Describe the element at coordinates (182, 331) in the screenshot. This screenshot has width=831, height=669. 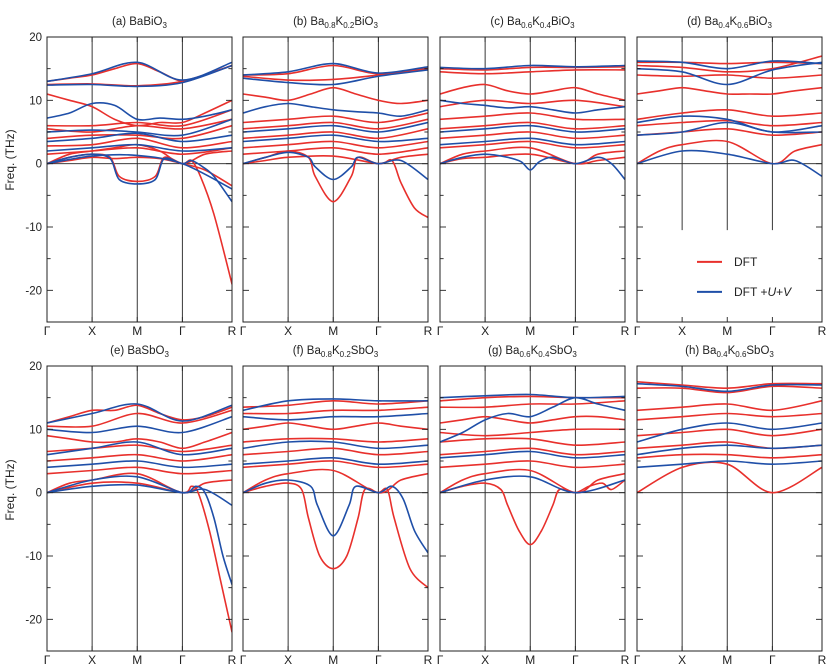
I see `kpoint-label-a-3: Γ` at that location.